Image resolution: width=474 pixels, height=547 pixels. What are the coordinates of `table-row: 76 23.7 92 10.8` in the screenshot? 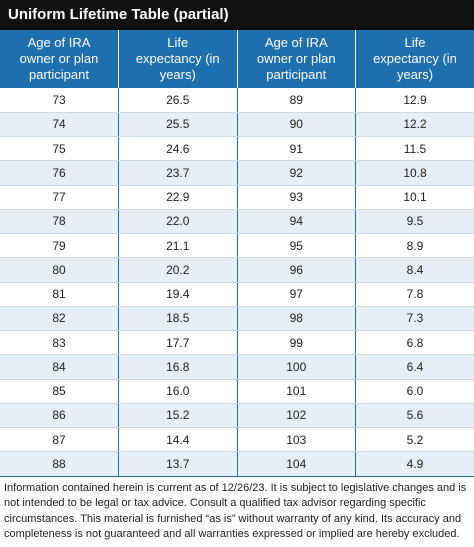 It's located at (237, 173).